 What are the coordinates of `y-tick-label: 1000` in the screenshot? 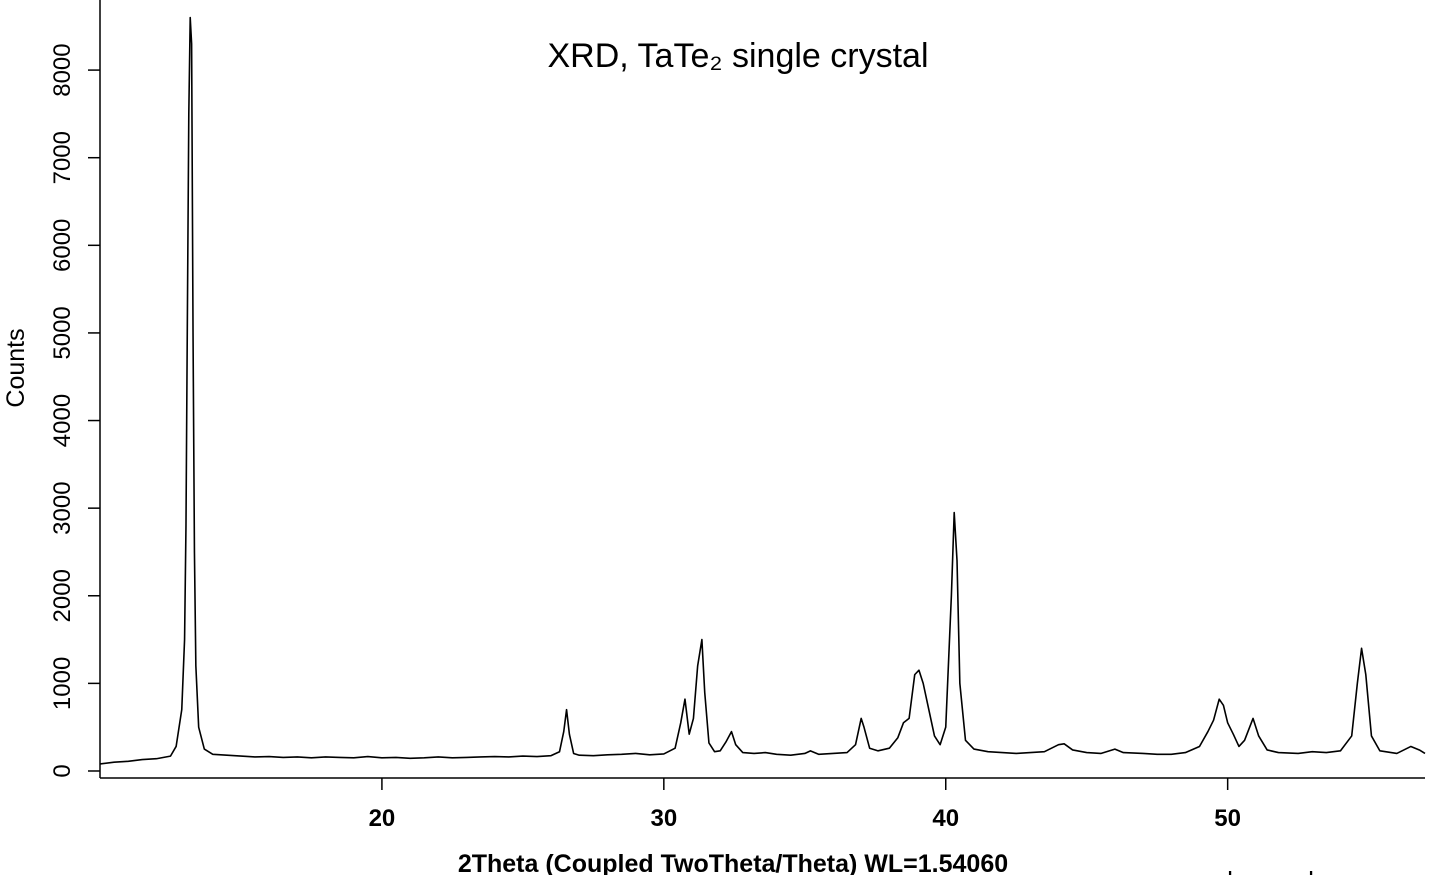 It's located at (62, 683).